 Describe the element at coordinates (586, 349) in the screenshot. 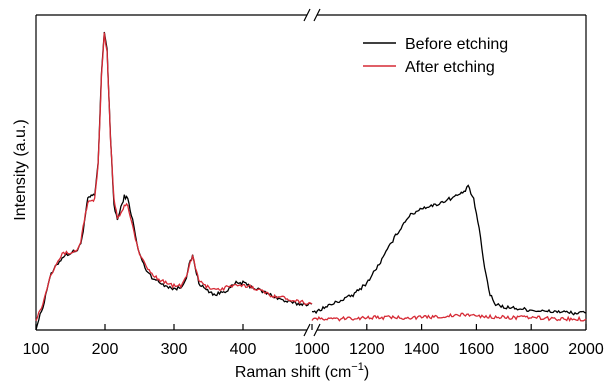

I see `x-tick-label-right: 2000` at that location.